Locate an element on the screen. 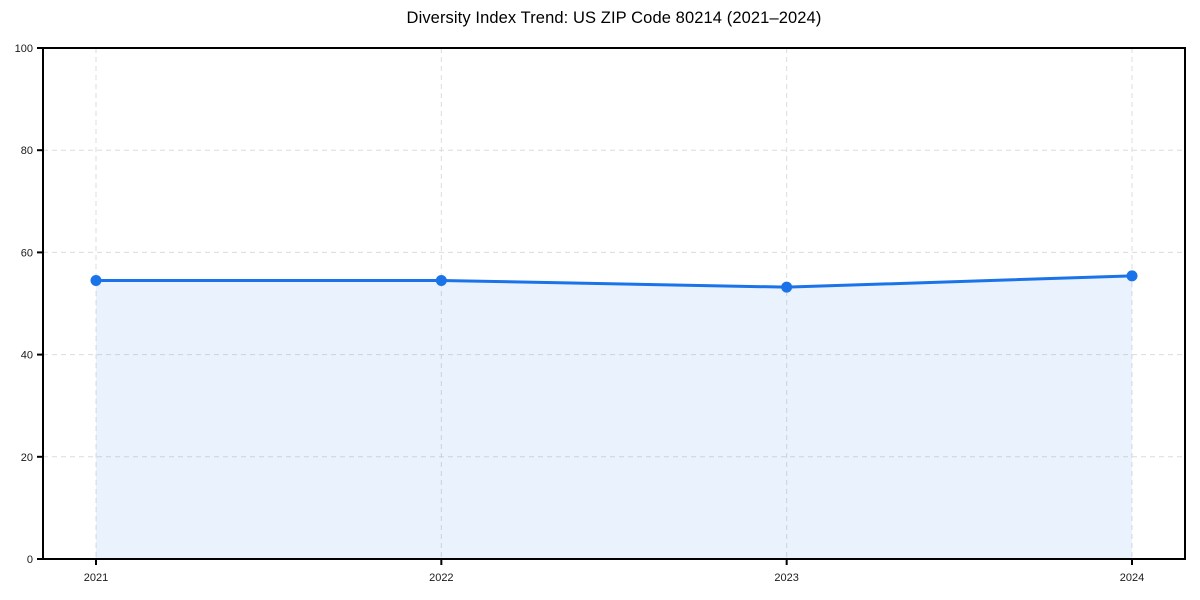 The width and height of the screenshot is (1200, 600). y-tick-label: 100 is located at coordinates (24, 49).